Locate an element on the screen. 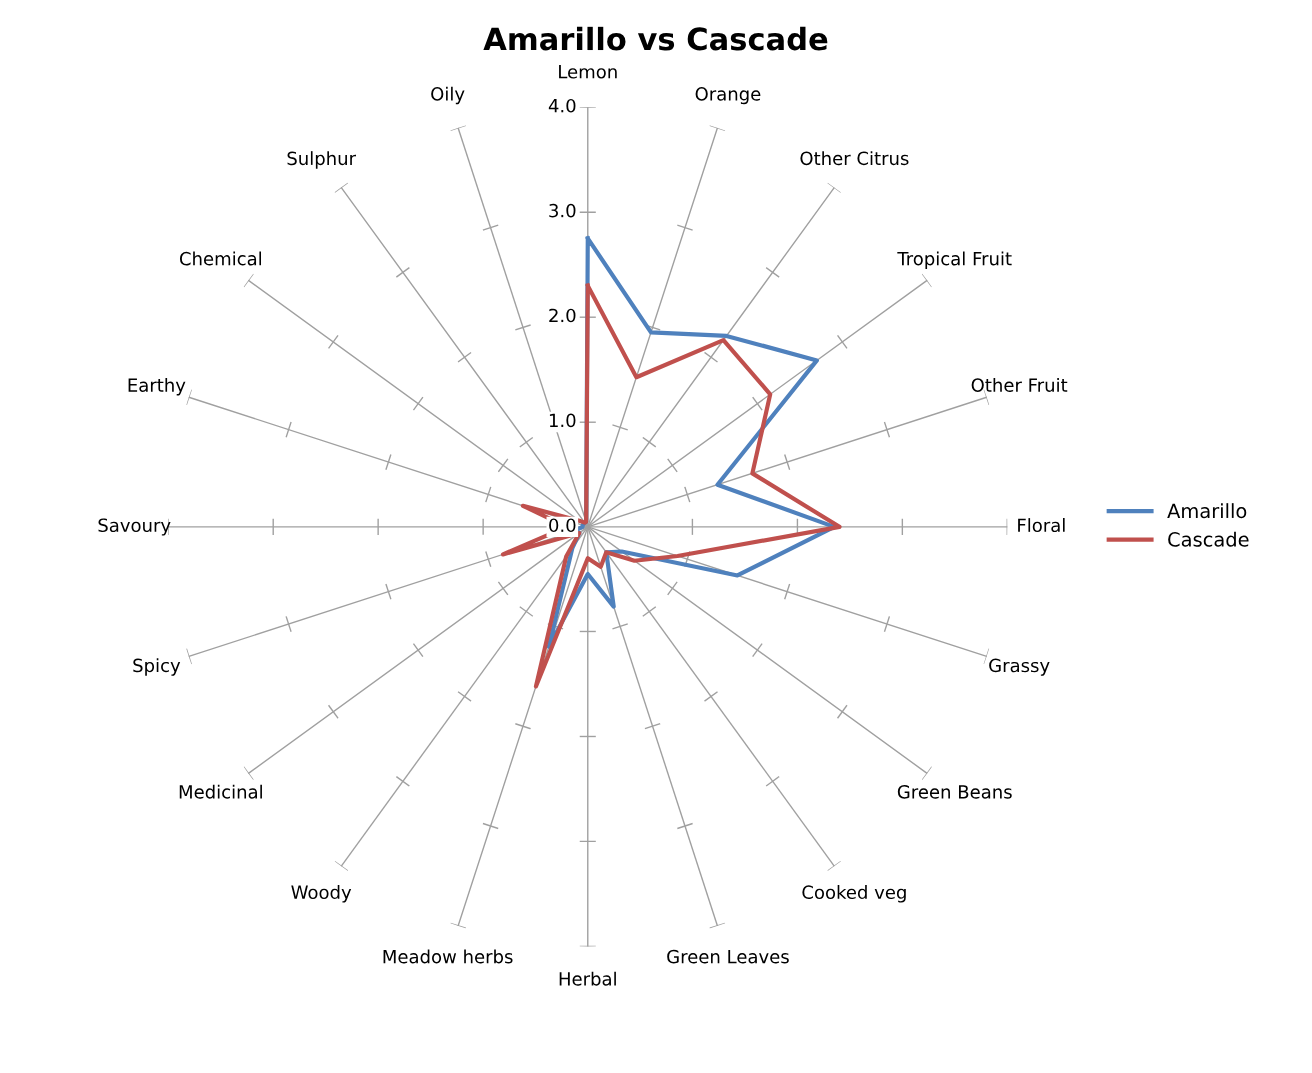 The width and height of the screenshot is (1312, 1073). legend-label: Amarillo is located at coordinates (1207, 511).